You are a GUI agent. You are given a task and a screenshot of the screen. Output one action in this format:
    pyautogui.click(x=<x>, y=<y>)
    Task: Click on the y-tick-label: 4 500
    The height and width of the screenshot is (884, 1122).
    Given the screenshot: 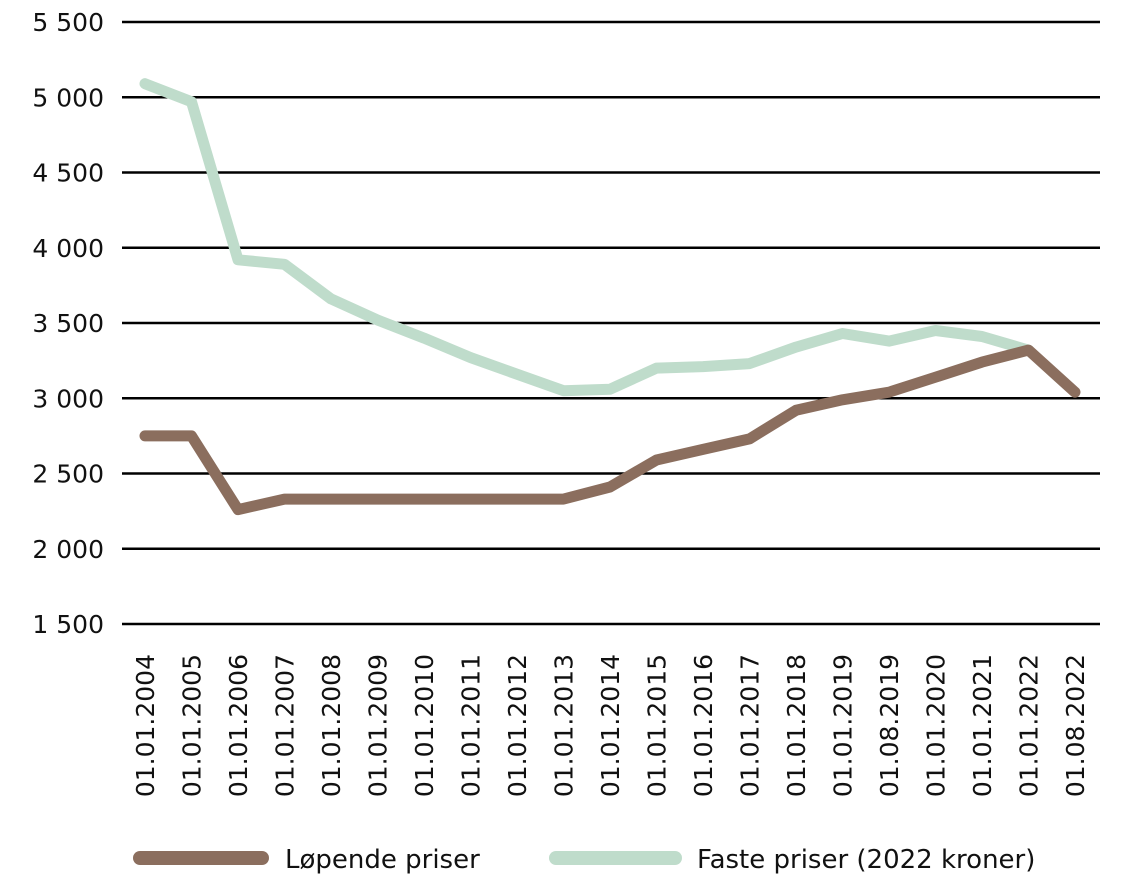 What is the action you would take?
    pyautogui.click(x=68, y=173)
    